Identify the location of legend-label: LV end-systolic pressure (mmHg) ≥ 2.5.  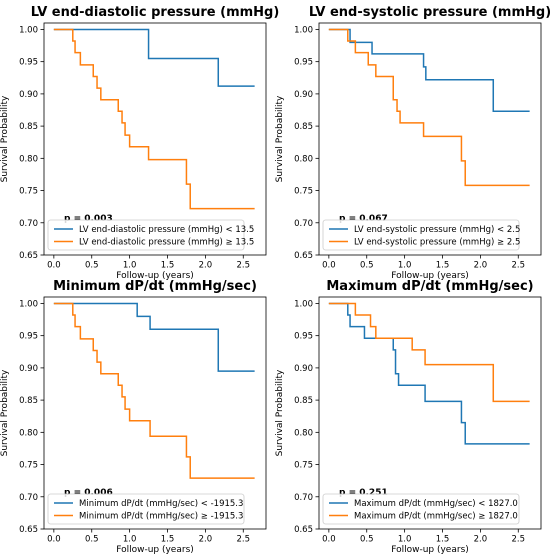
(437, 243).